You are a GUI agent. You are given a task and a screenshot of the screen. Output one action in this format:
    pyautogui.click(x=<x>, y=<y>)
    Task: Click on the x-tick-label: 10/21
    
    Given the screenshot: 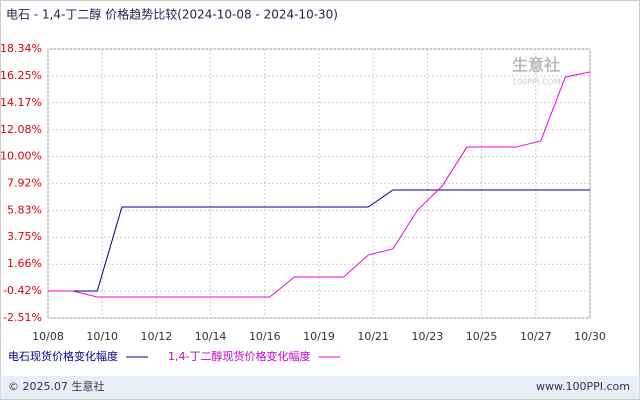 What is the action you would take?
    pyautogui.click(x=373, y=336)
    